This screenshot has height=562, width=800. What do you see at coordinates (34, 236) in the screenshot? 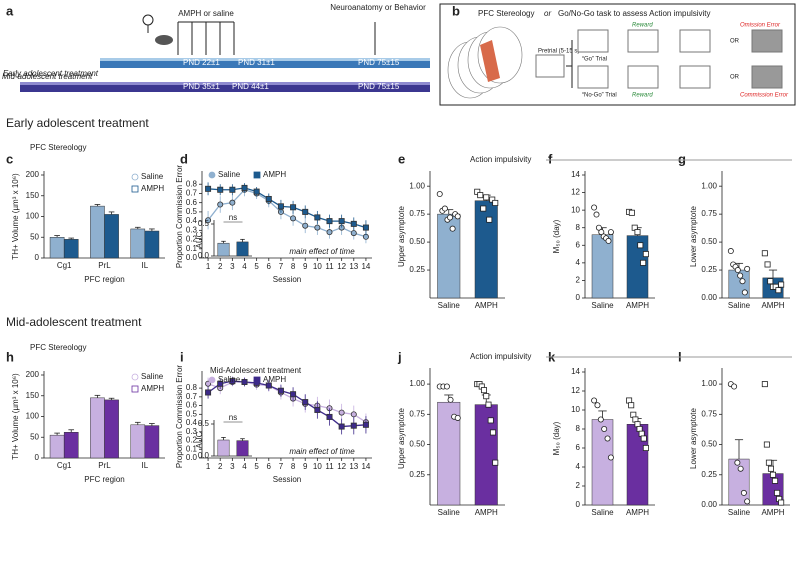
I see `y-tick-label: 50` at bounding box center [34, 236].